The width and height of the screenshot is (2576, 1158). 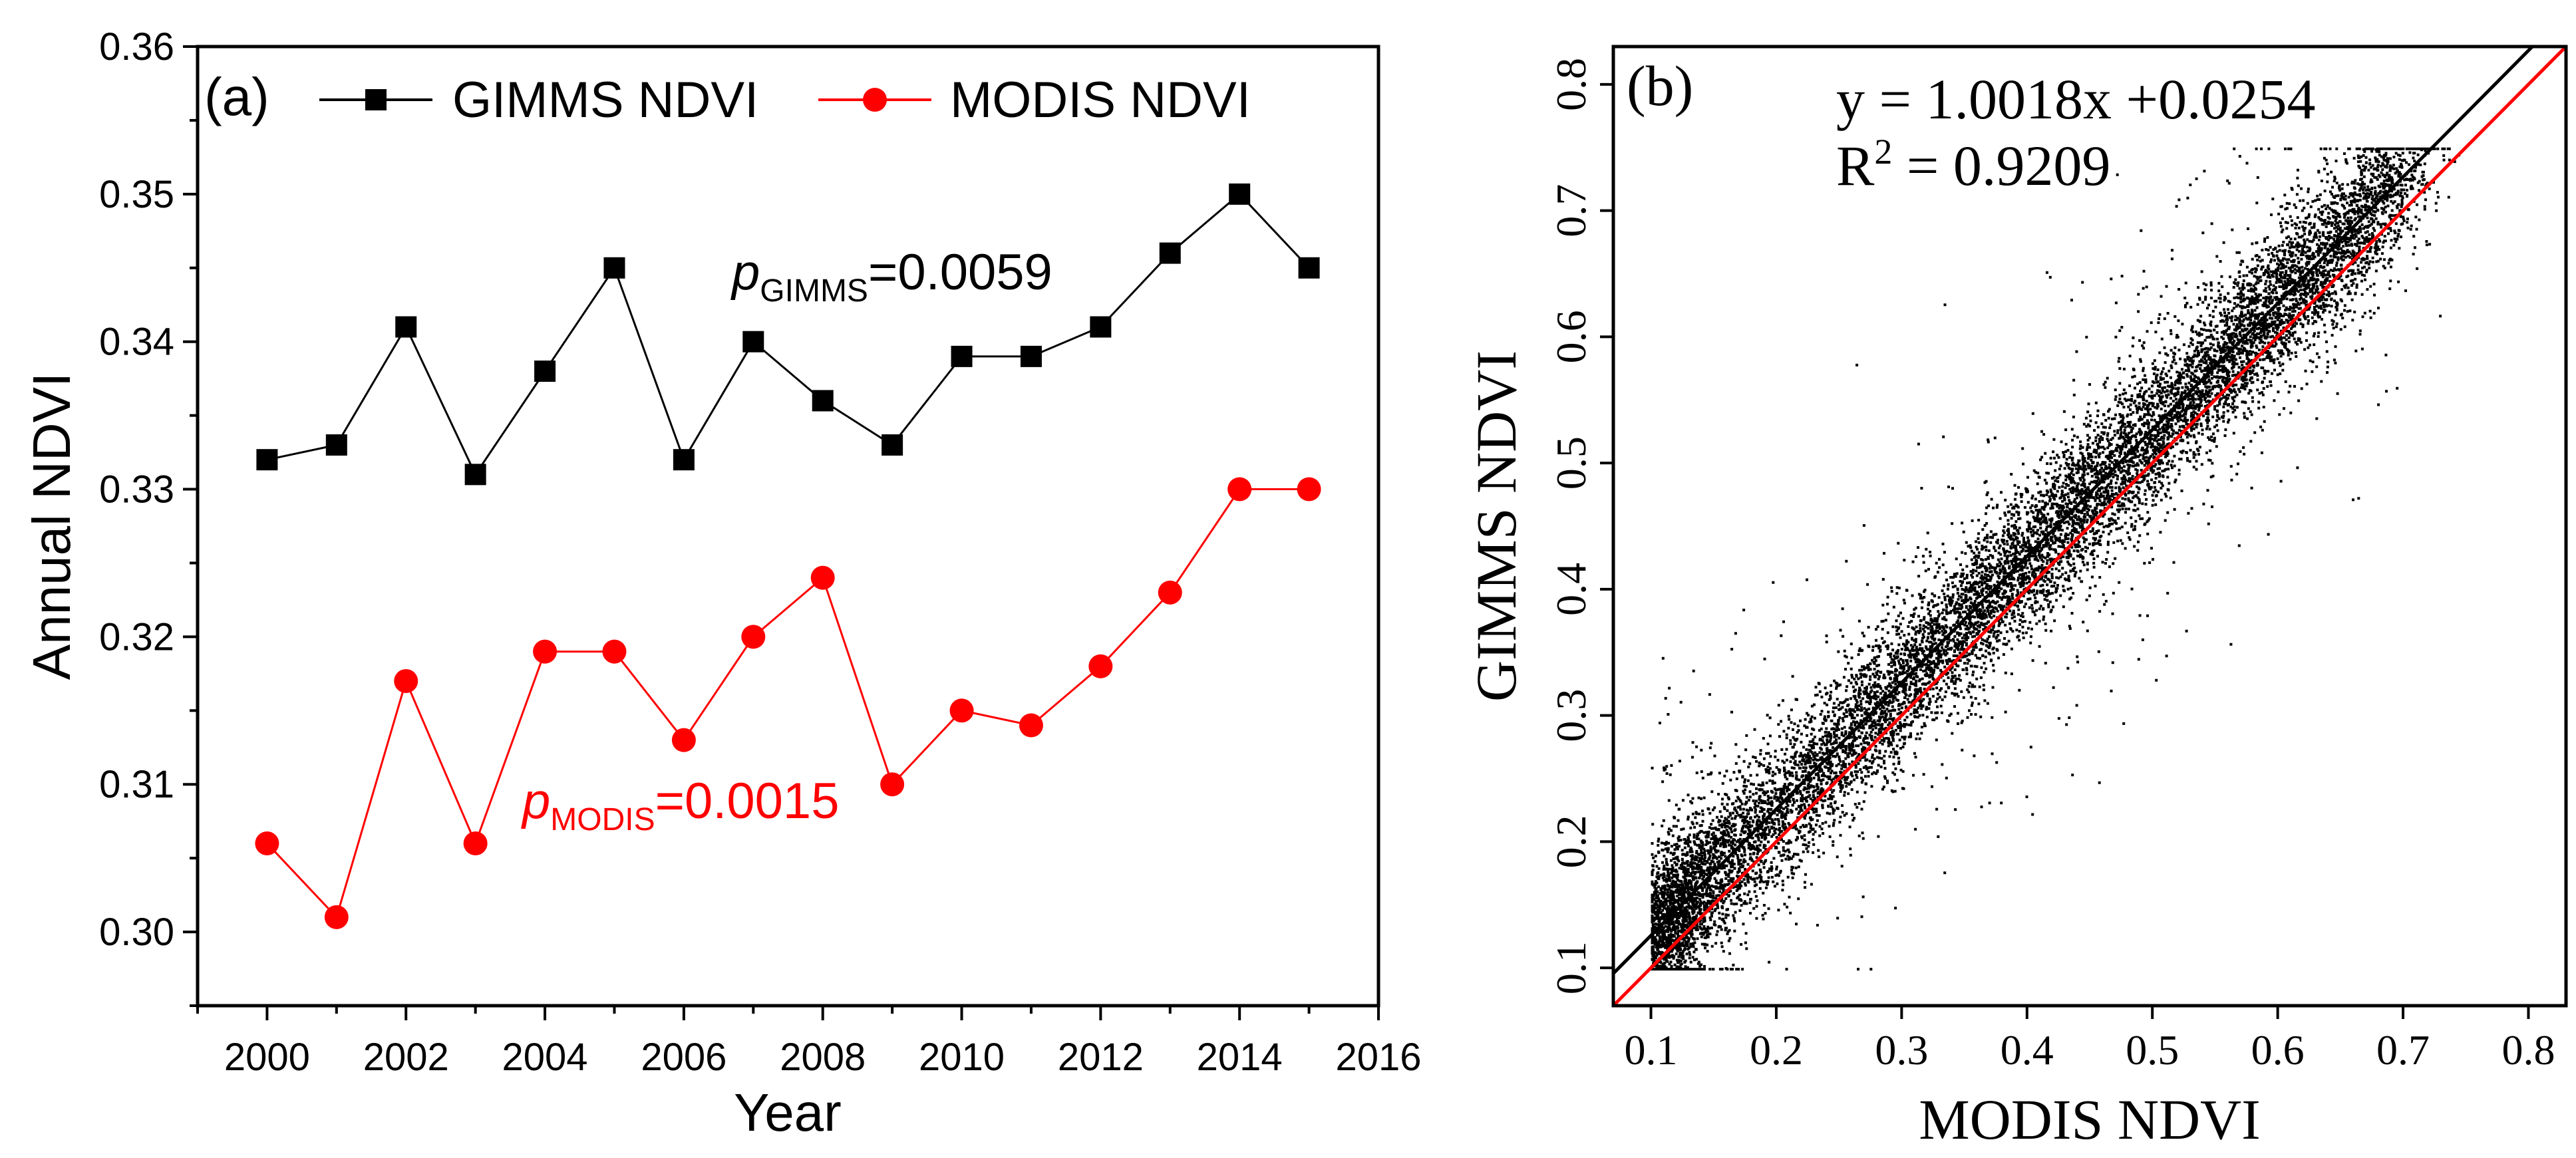 I want to click on x-tick-label: 2002, so click(x=406, y=1057).